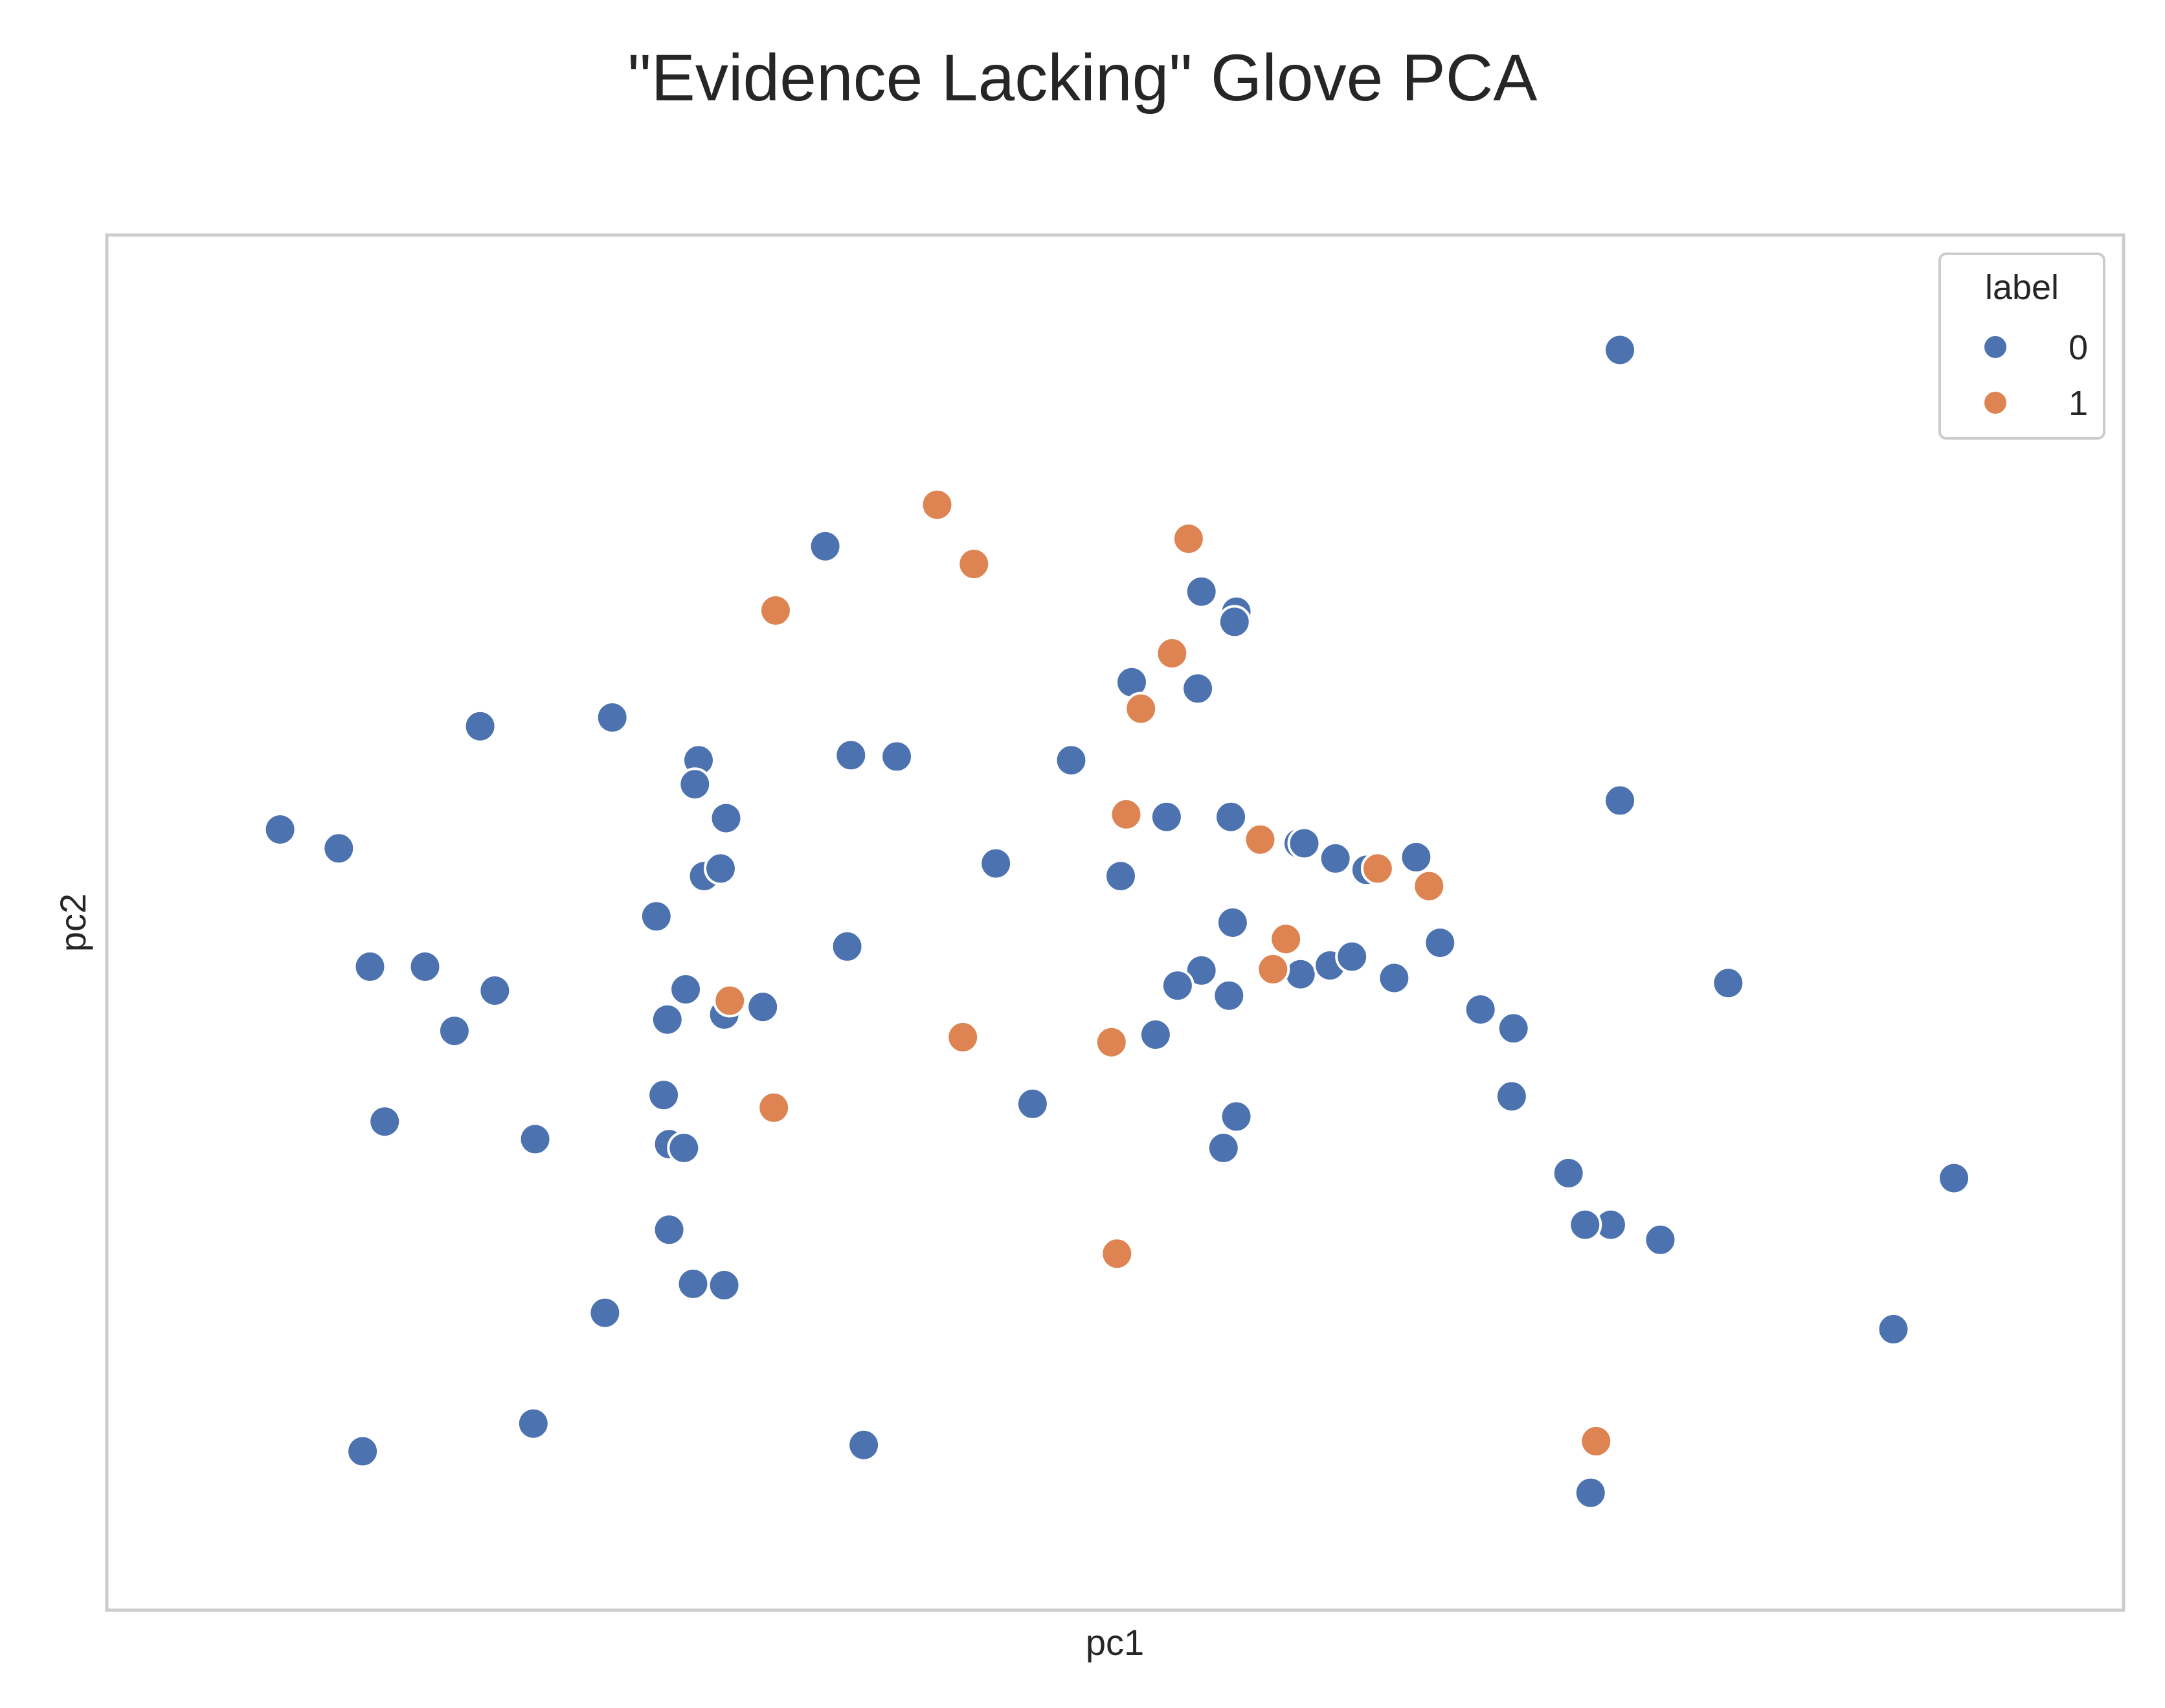  I want to click on legend-label-1: 1, so click(2078, 404).